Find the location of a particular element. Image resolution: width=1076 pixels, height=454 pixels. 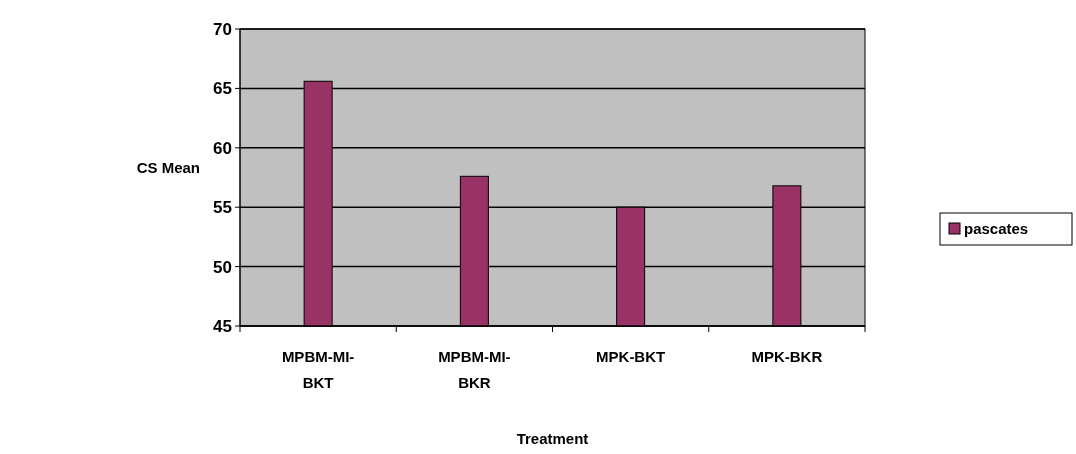

y-axis-title: CS Mean is located at coordinates (168, 167).